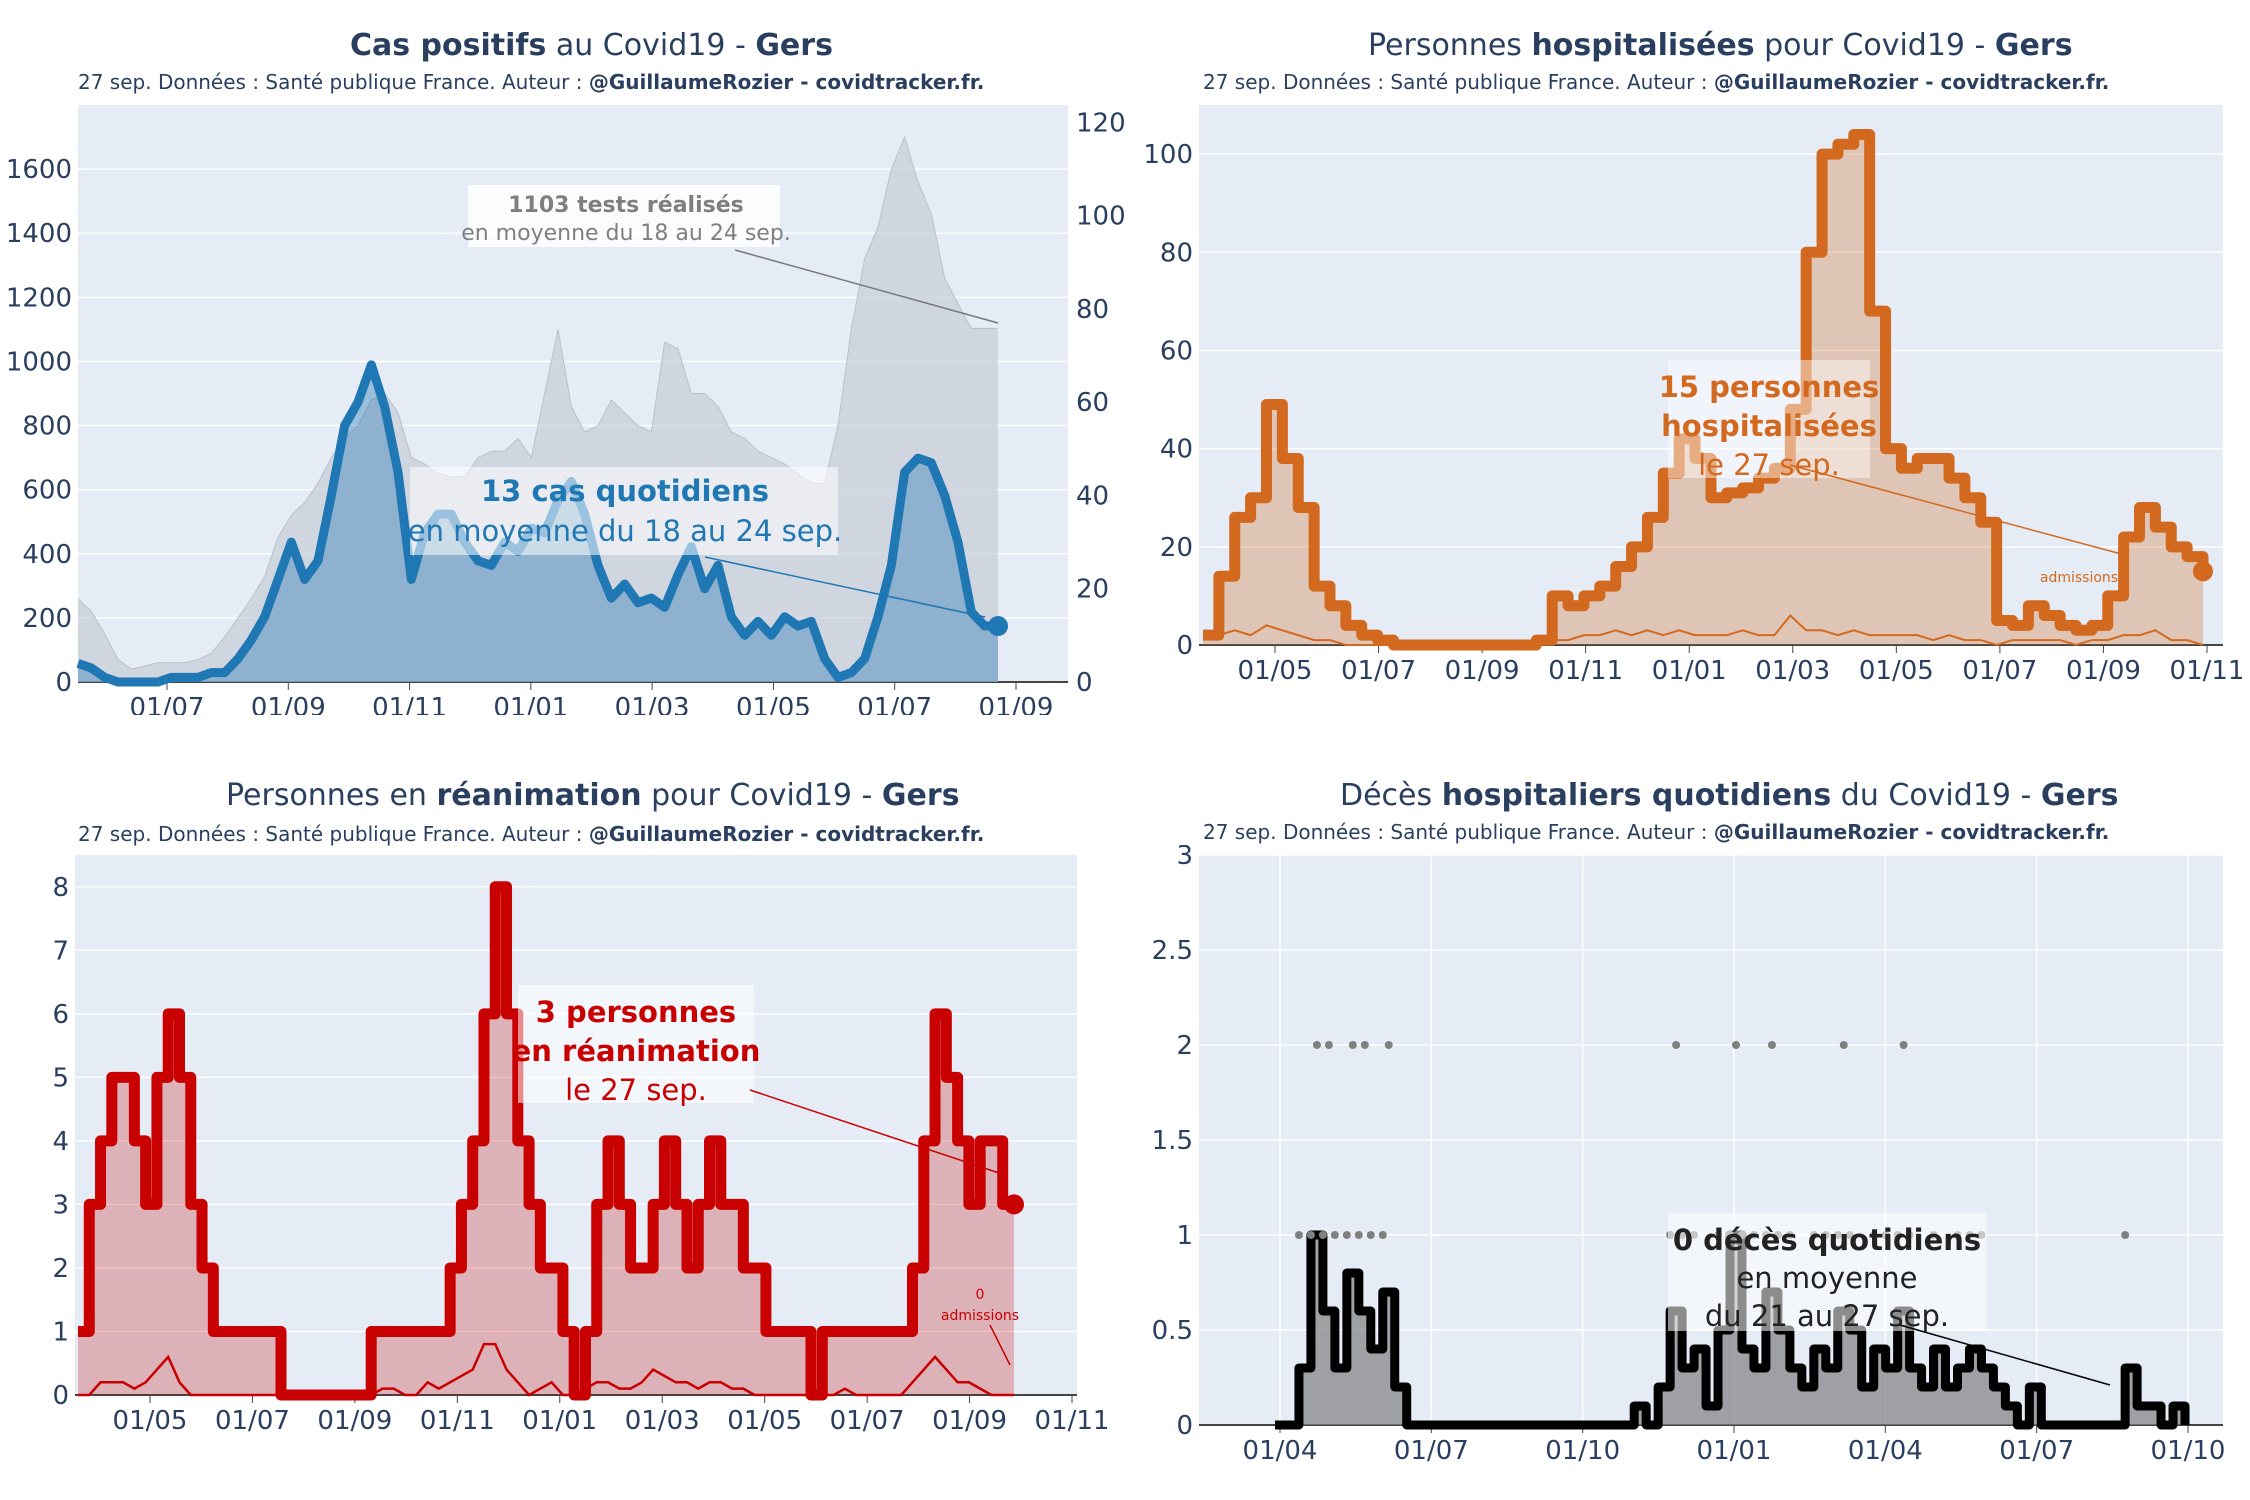 This screenshot has height=1500, width=2250. What do you see at coordinates (1184, 1046) in the screenshot?
I see `deaths-ytick: 2` at bounding box center [1184, 1046].